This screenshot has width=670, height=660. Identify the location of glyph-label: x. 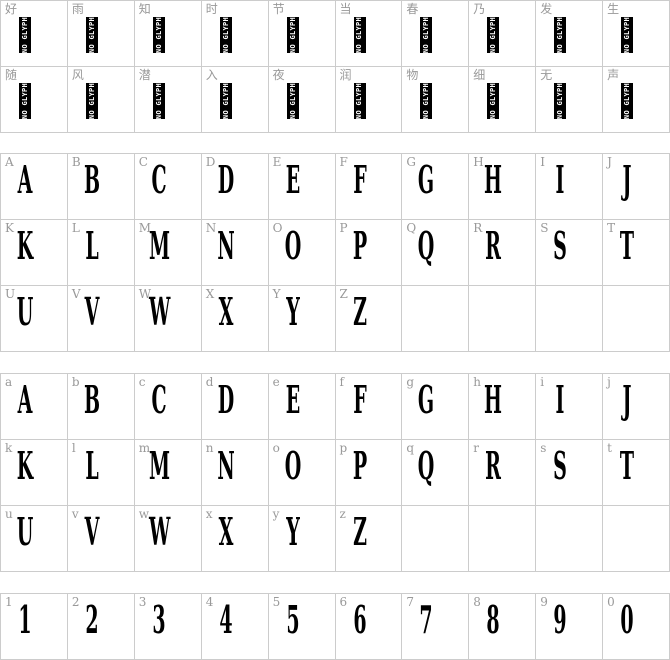
(209, 514).